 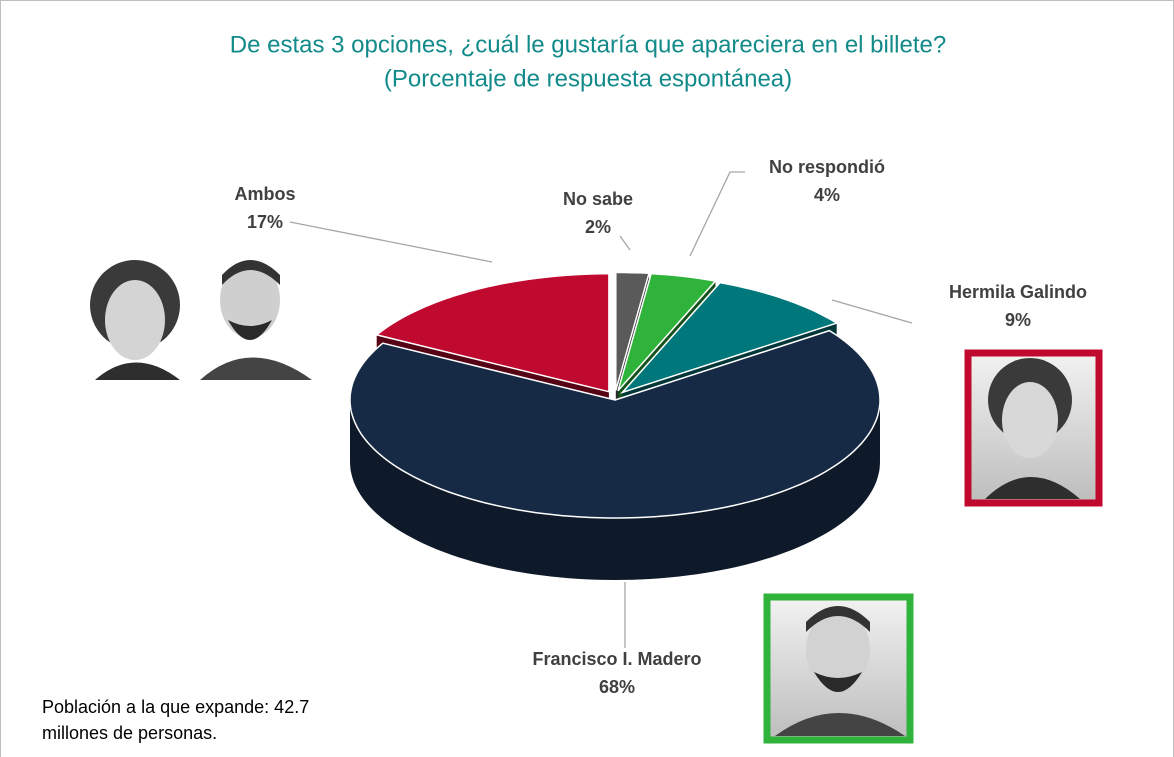 What do you see at coordinates (598, 227) in the screenshot?
I see `value-label: 2%` at bounding box center [598, 227].